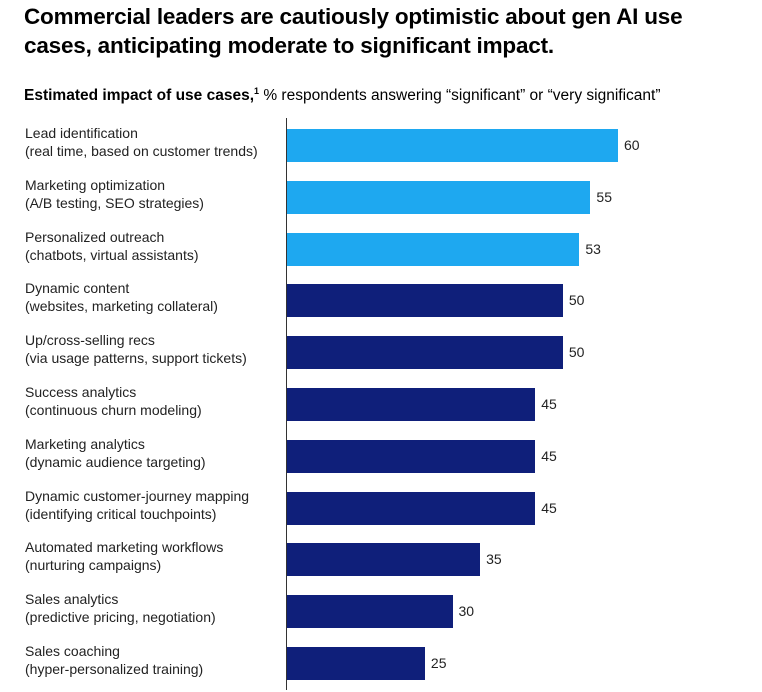 This screenshot has width=762, height=692. Describe the element at coordinates (72, 651) in the screenshot. I see `category-label: Sales coaching` at that location.